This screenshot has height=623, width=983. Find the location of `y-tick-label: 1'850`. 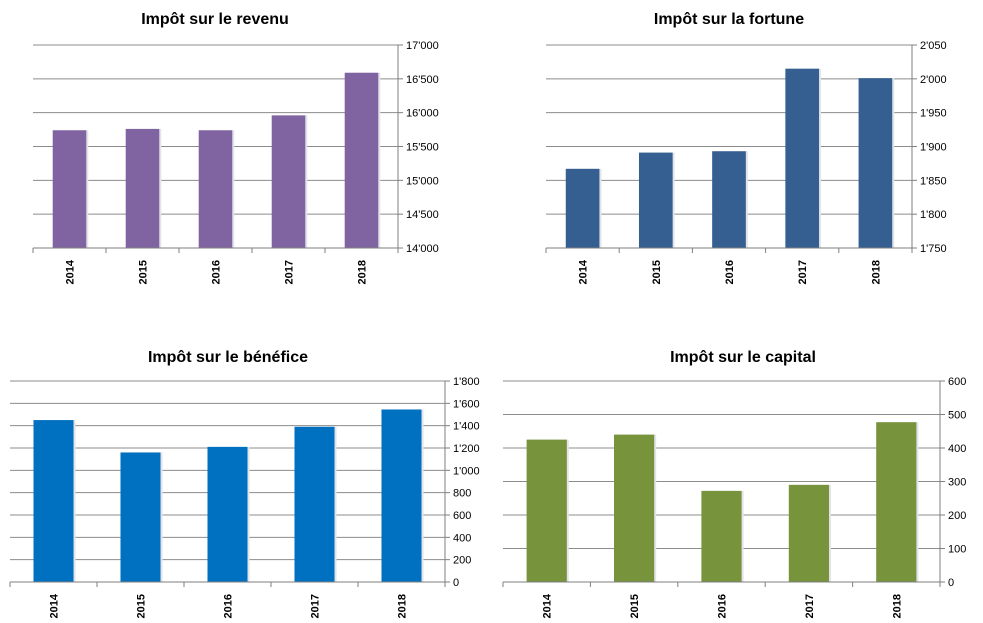

y-tick-label: 1'850 is located at coordinates (933, 181).